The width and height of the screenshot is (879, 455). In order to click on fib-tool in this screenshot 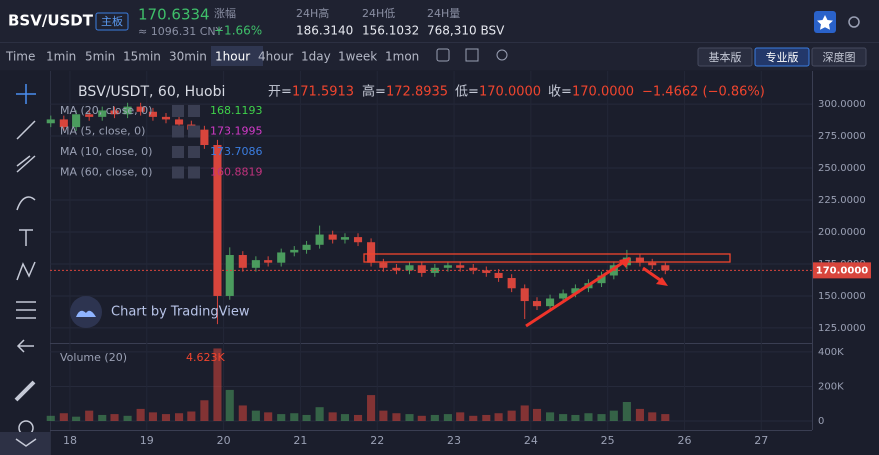, I will do `click(26, 310)`.